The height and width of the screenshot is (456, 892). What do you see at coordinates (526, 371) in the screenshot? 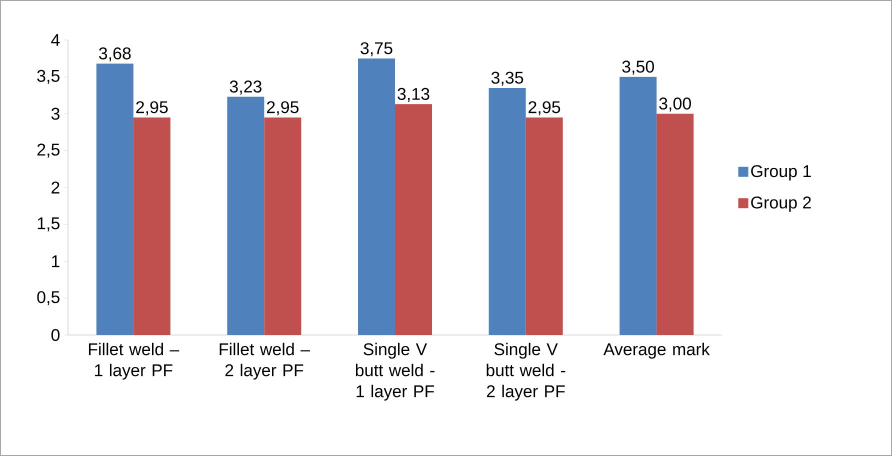
I see `x-tick-label: Single V butt weld - 2 layer PF` at bounding box center [526, 371].